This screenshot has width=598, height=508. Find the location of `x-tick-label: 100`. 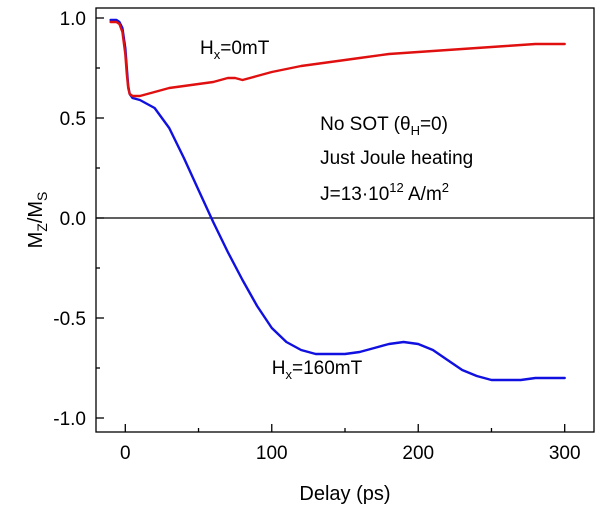

x-tick-label: 100 is located at coordinates (272, 453).